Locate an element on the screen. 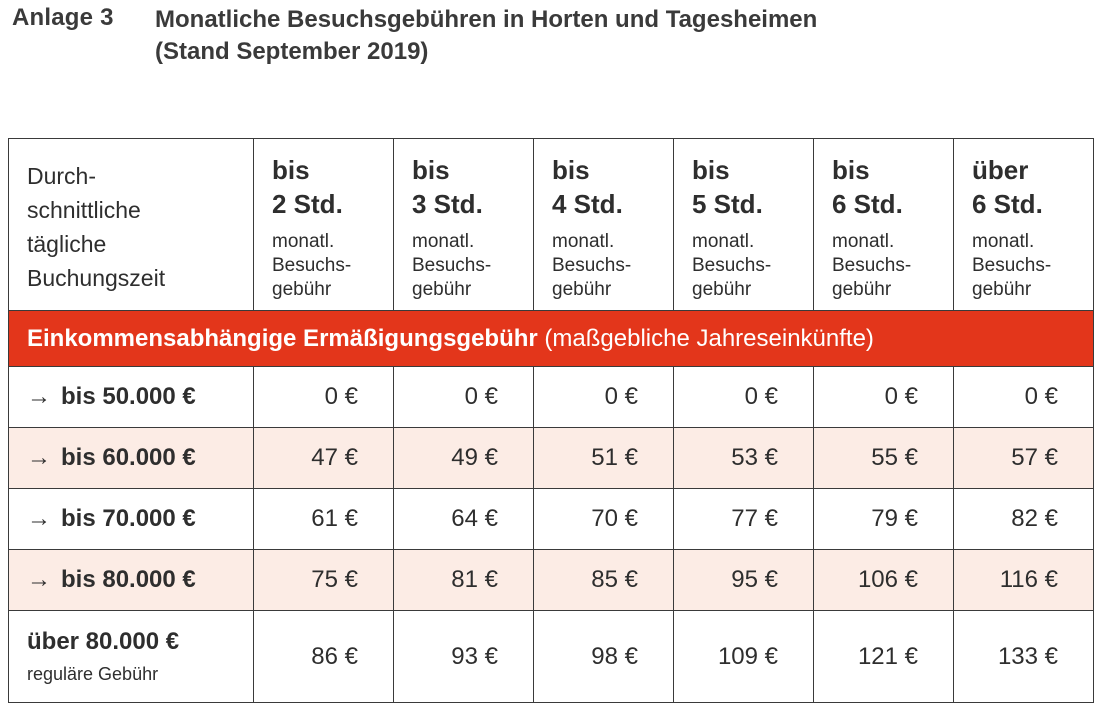 The width and height of the screenshot is (1100, 705). fee-cell: 109 € is located at coordinates (743, 656).